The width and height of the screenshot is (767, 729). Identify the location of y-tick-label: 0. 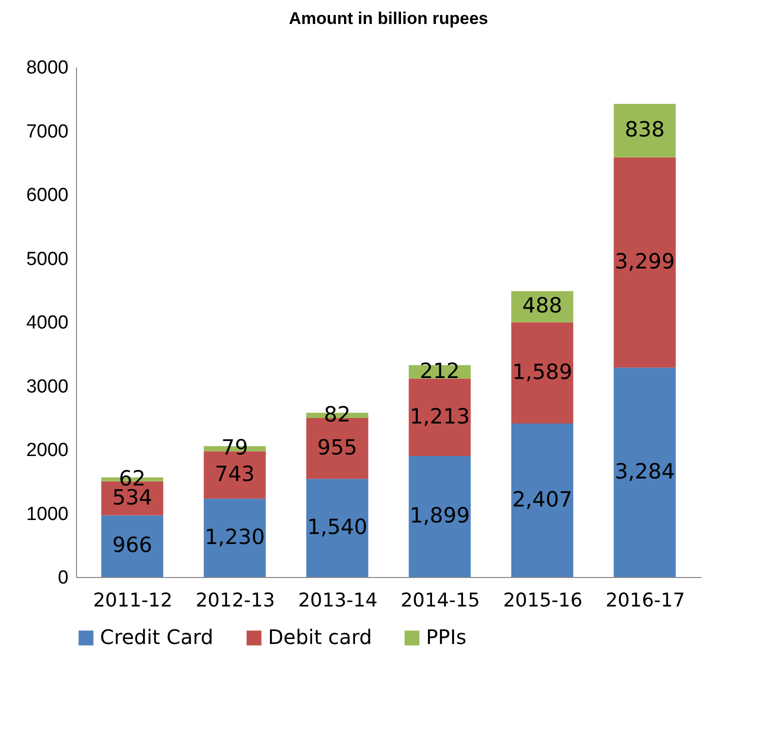
(63, 578).